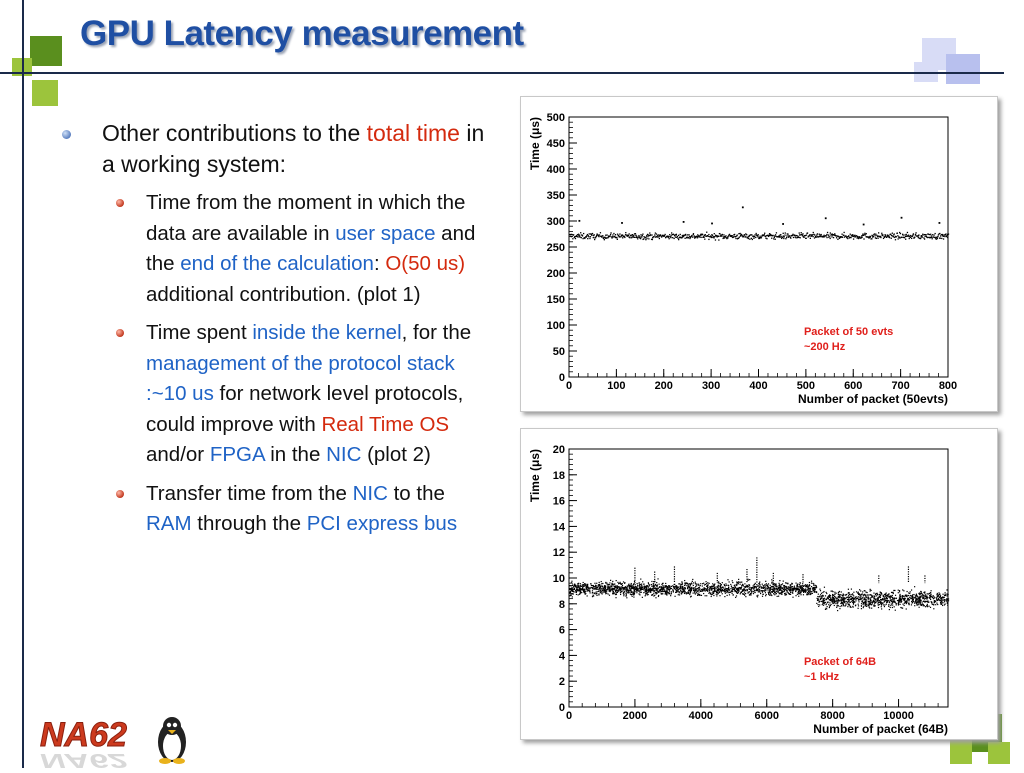  Describe the element at coordinates (535, 475) in the screenshot. I see `y-axis-label: Time (μs)` at that location.